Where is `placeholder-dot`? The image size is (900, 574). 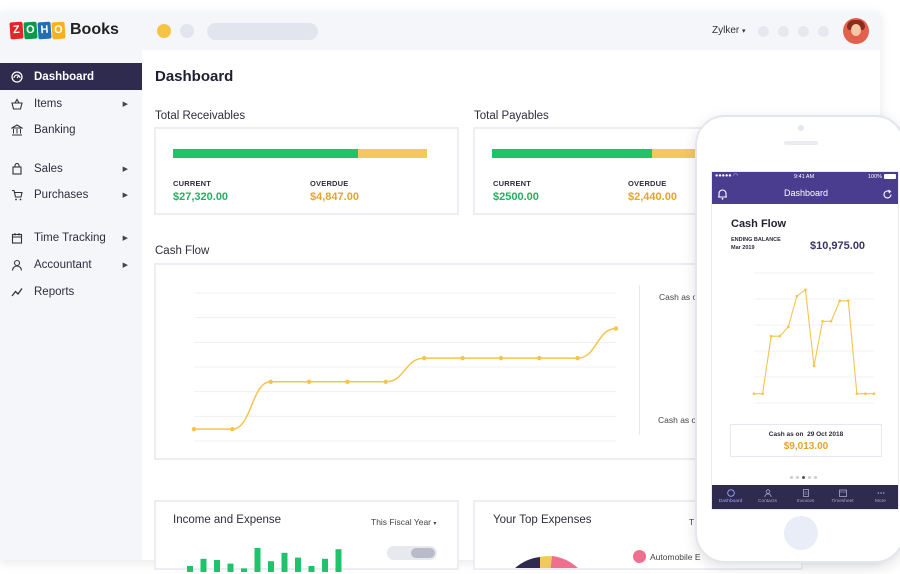 placeholder-dot is located at coordinates (187, 31).